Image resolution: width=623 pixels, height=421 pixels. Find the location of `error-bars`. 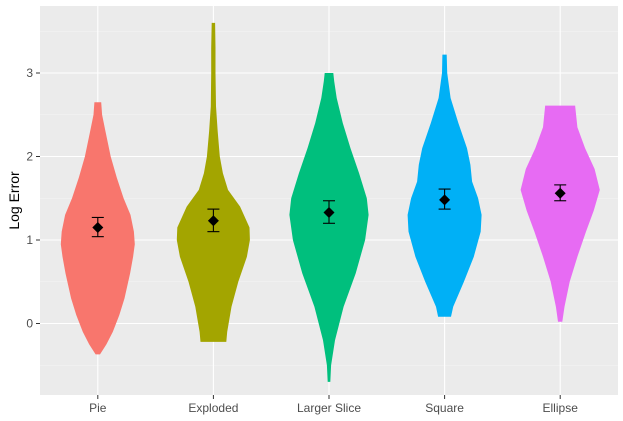

error-bars is located at coordinates (329, 211).